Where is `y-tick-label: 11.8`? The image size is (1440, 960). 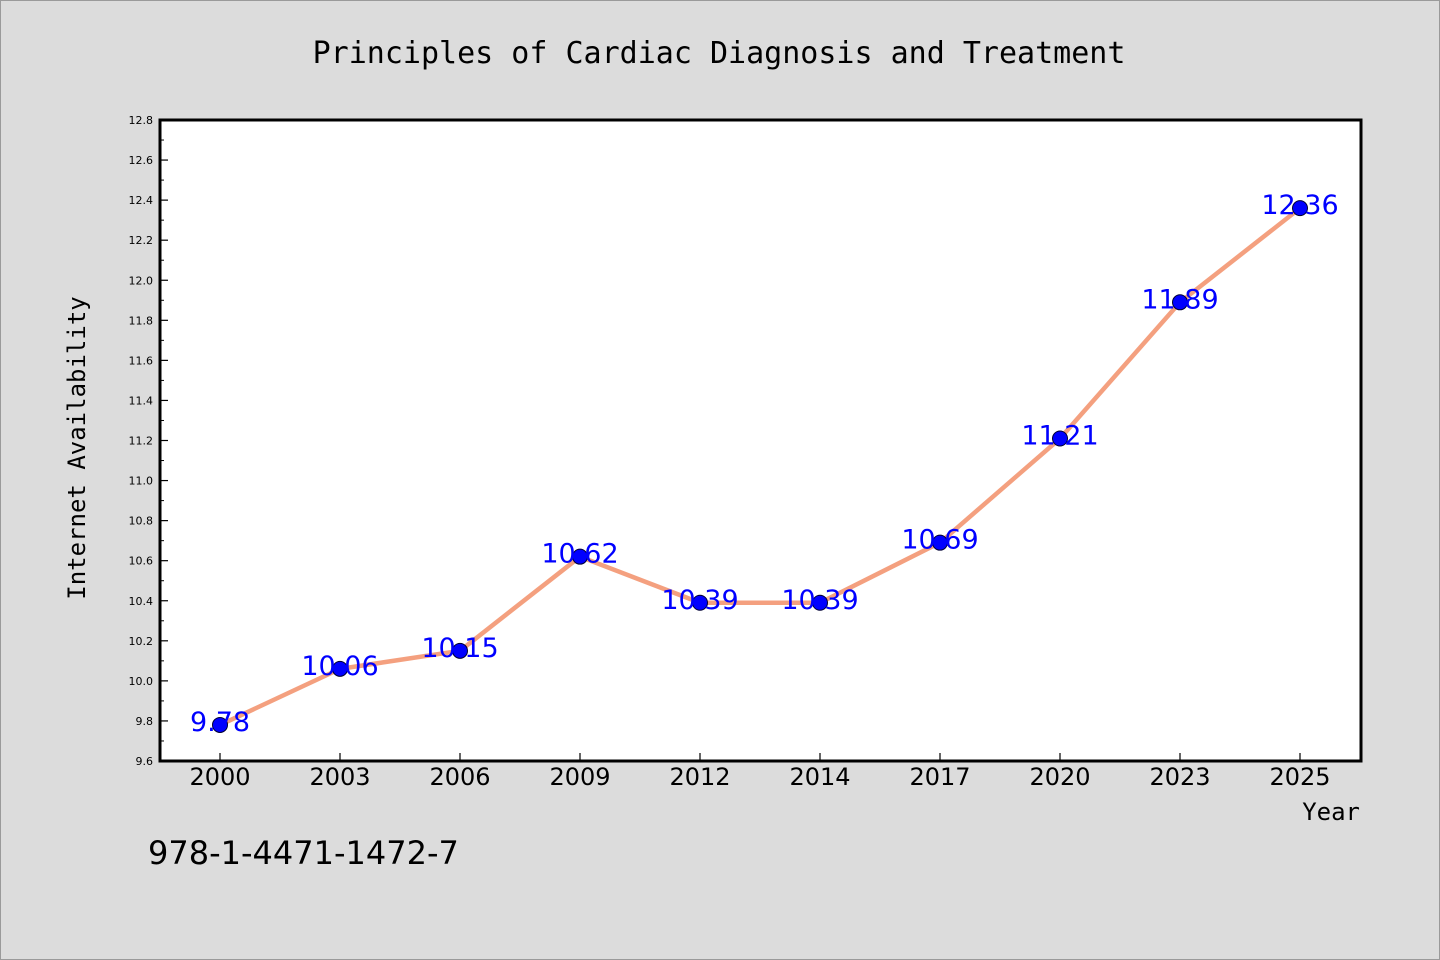
y-tick-label: 11.8 is located at coordinates (141, 320).